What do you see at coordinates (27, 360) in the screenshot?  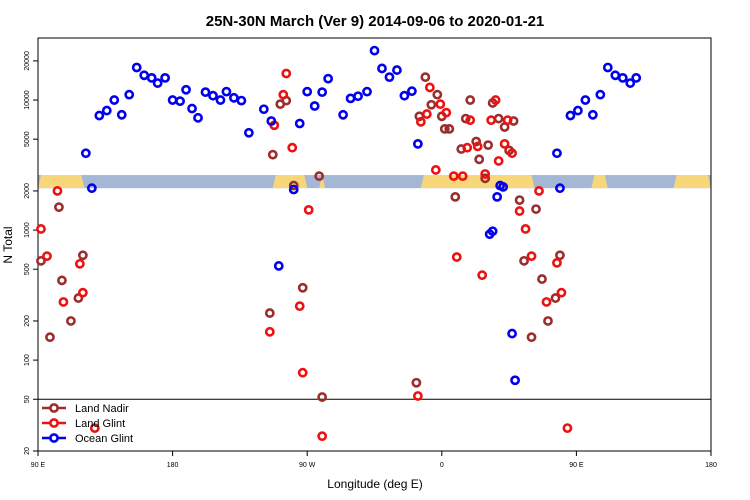 I see `y-tick-label: 100` at bounding box center [27, 360].